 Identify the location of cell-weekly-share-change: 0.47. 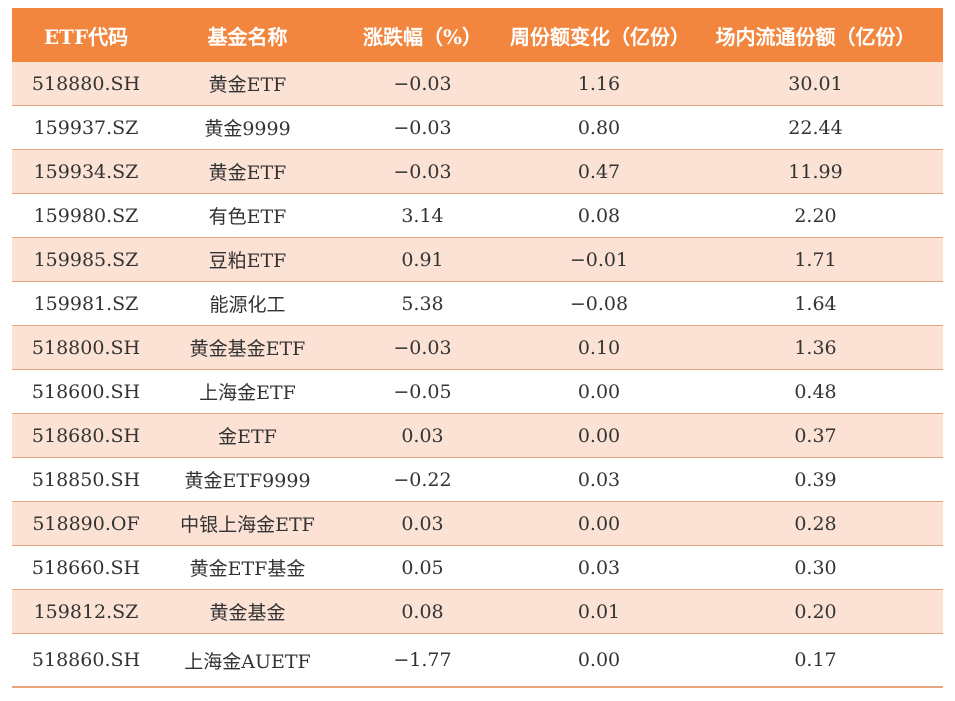
(599, 171).